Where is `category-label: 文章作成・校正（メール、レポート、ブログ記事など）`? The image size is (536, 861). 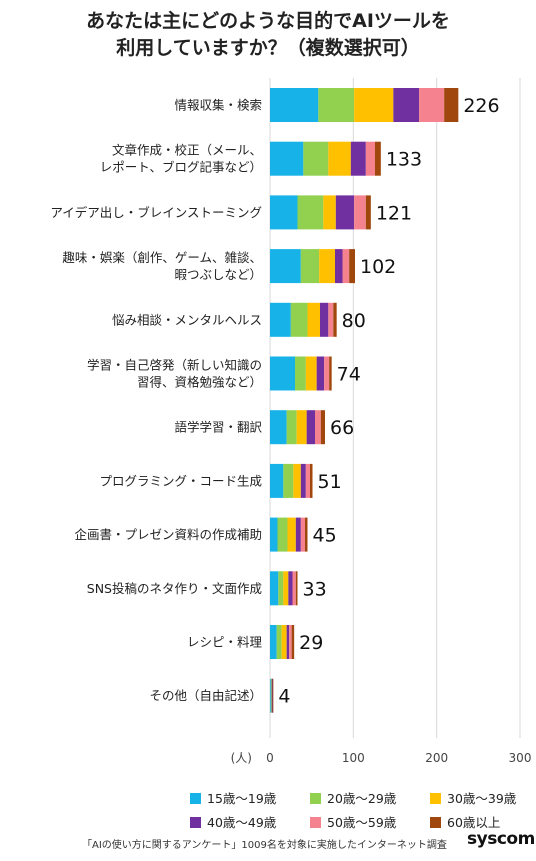 category-label: 文章作成・校正（メール、レポート、ブログ記事など） is located at coordinates (181, 159).